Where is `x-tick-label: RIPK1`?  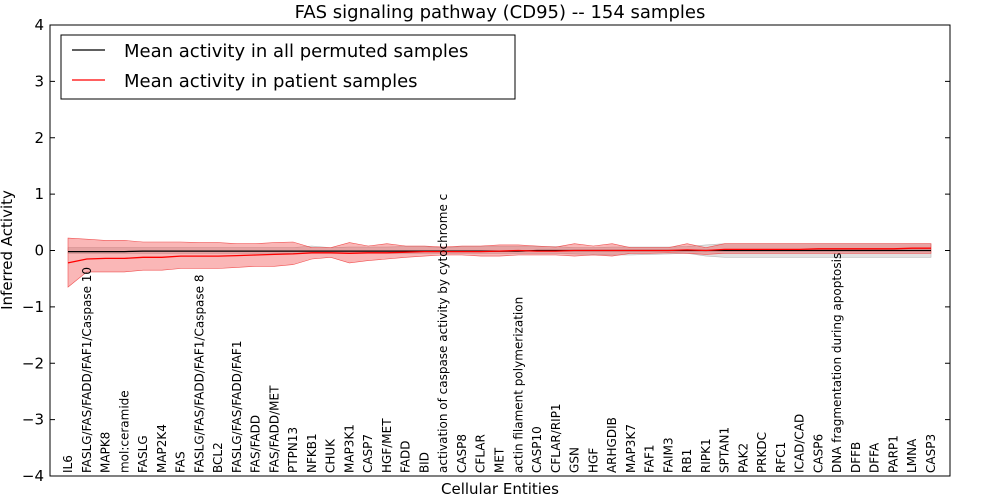 x-tick-label: RIPK1 is located at coordinates (706, 455).